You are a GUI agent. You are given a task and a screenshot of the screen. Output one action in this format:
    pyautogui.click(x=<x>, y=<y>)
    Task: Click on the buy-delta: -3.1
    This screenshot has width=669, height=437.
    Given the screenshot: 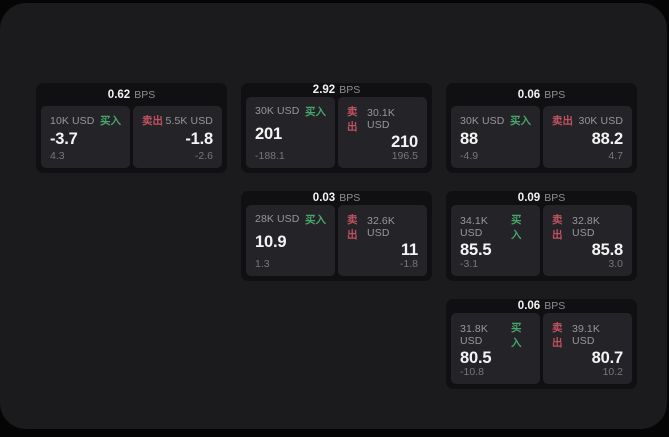 What is the action you would take?
    pyautogui.click(x=469, y=264)
    